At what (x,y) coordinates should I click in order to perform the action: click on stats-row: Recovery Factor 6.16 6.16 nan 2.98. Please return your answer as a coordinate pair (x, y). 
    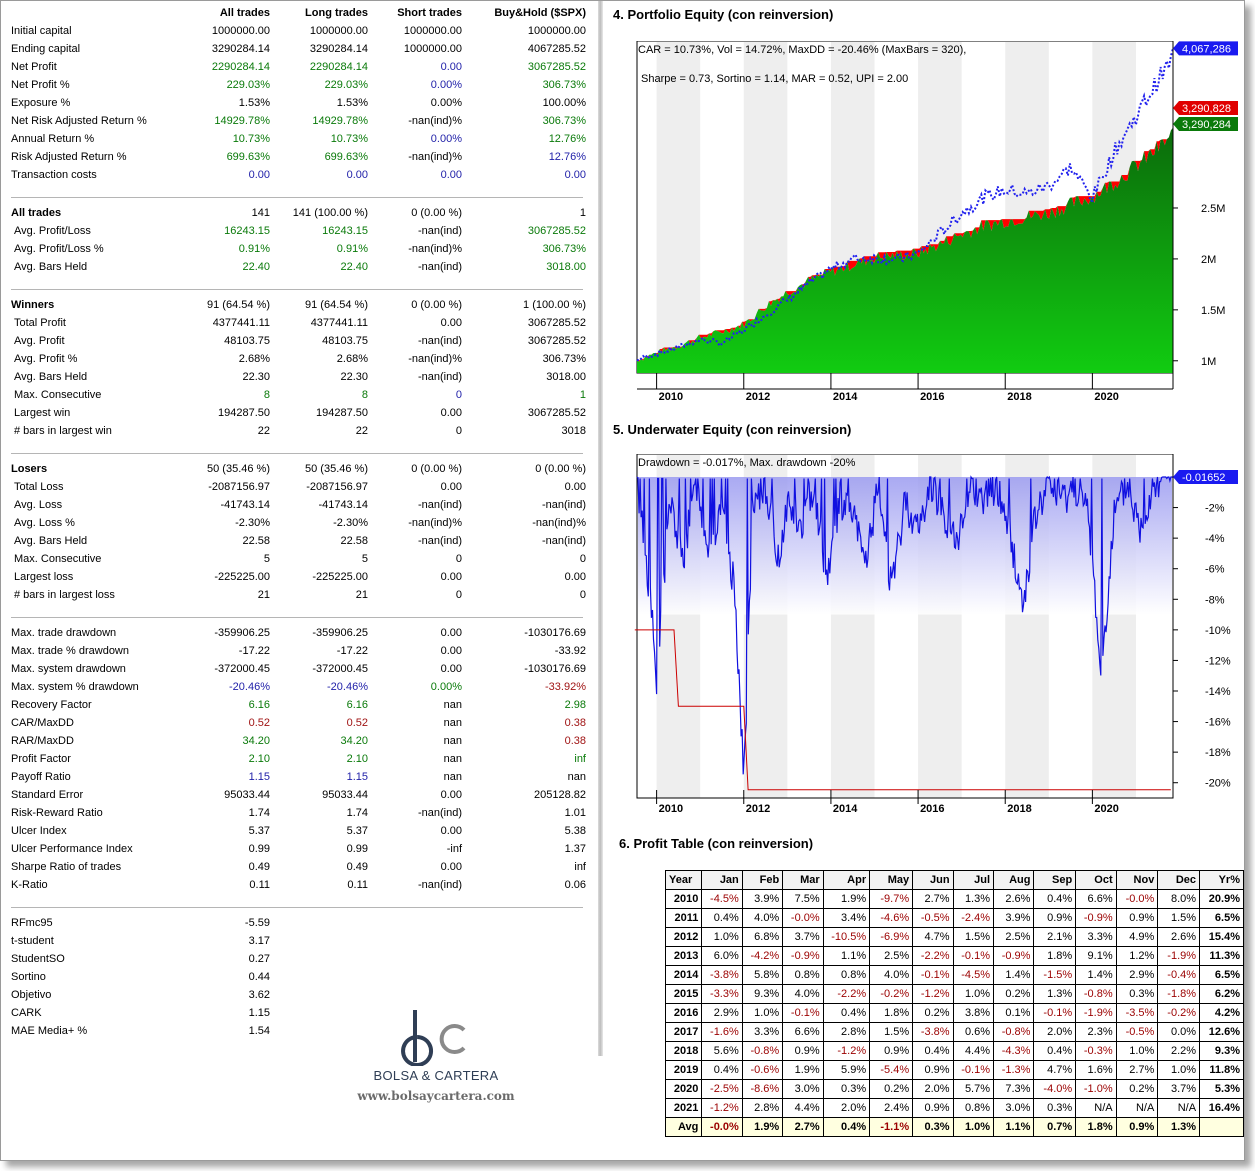
    Looking at the image, I should click on (298, 708).